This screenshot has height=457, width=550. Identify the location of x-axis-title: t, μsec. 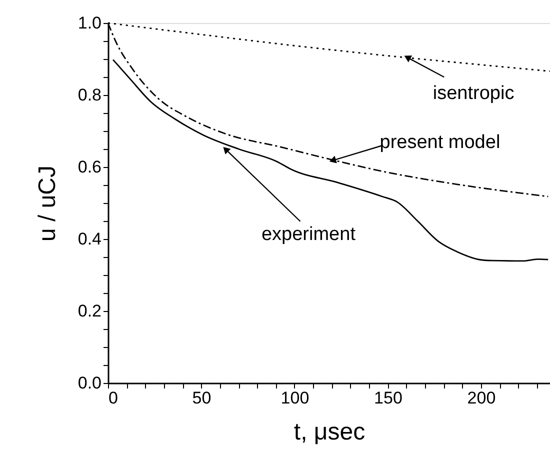
(330, 432).